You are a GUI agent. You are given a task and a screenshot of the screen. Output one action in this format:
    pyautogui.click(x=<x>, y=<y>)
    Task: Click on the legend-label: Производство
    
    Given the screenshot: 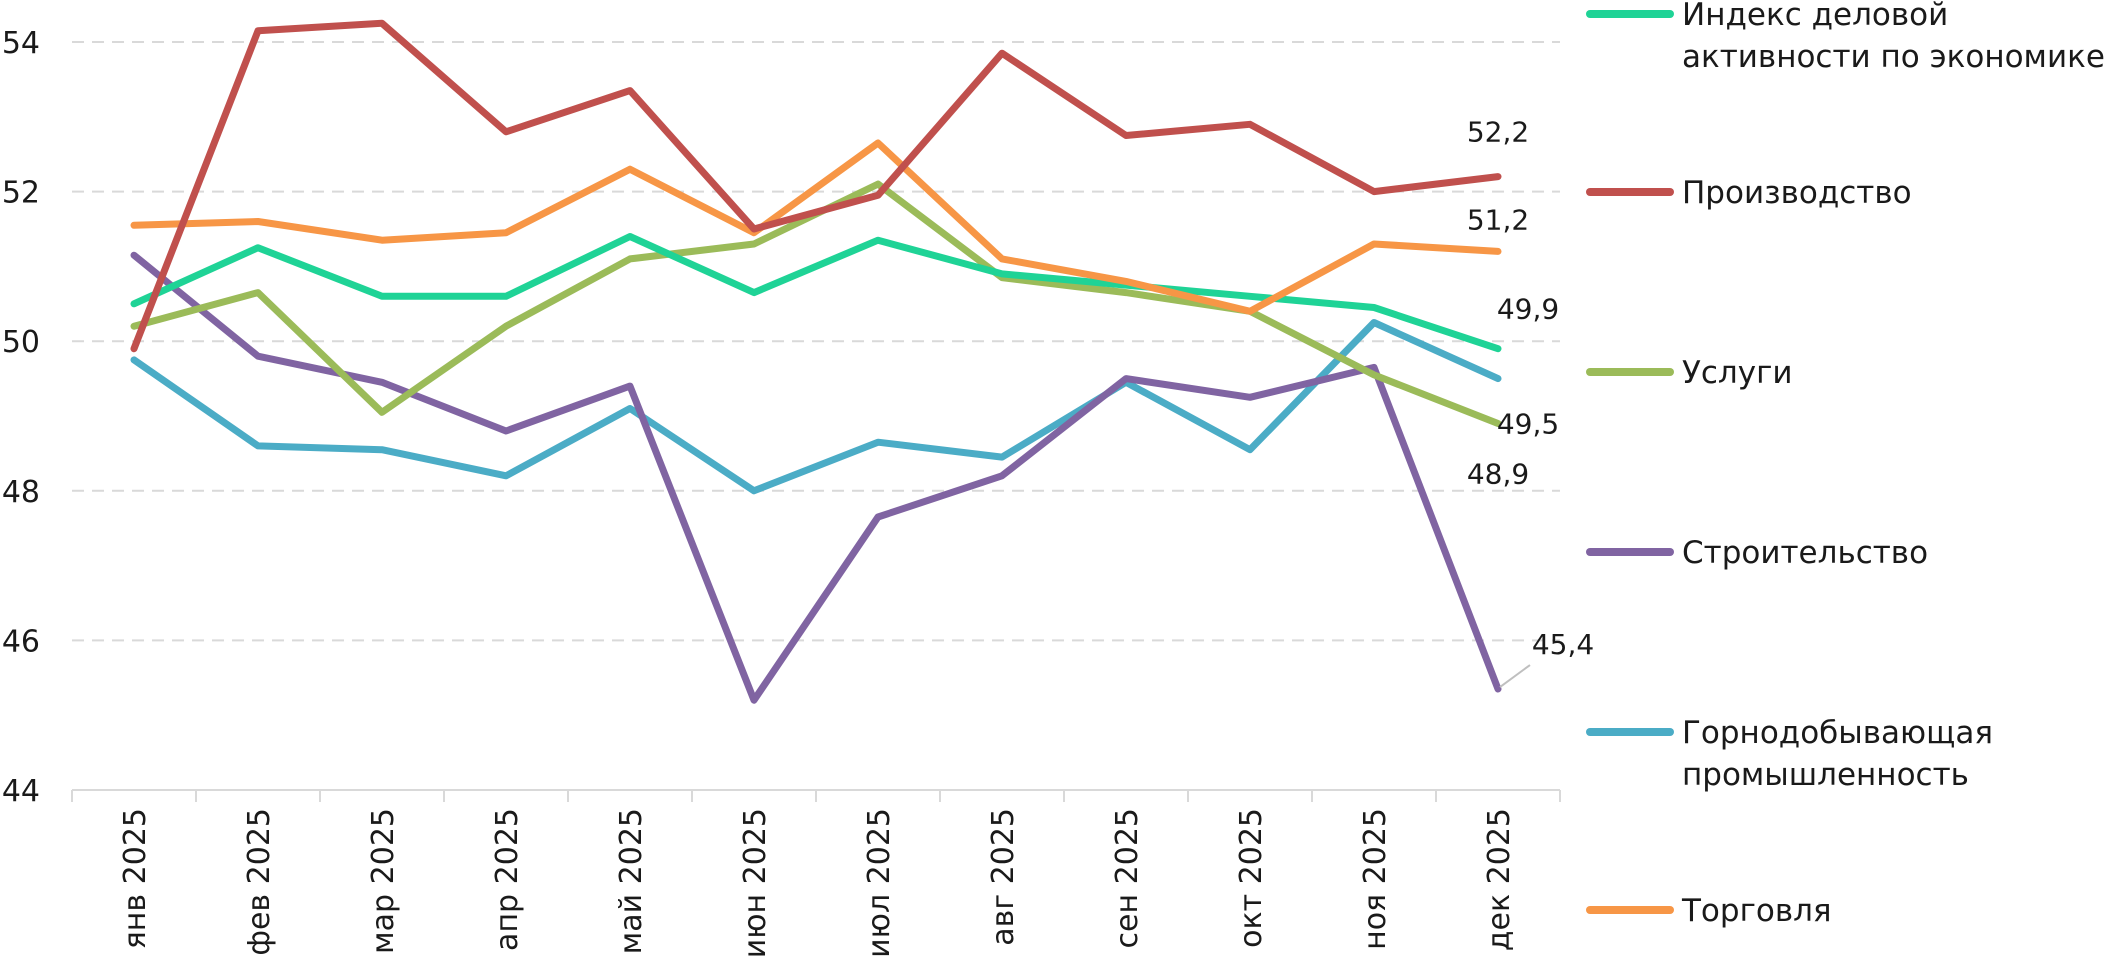 What is the action you would take?
    pyautogui.click(x=1797, y=193)
    